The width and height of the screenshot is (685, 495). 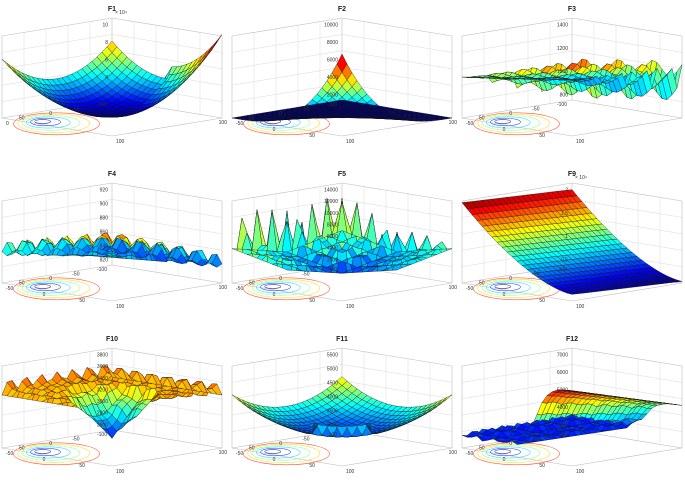 What do you see at coordinates (332, 95) in the screenshot?
I see `z-tick-label: 2000` at bounding box center [332, 95].